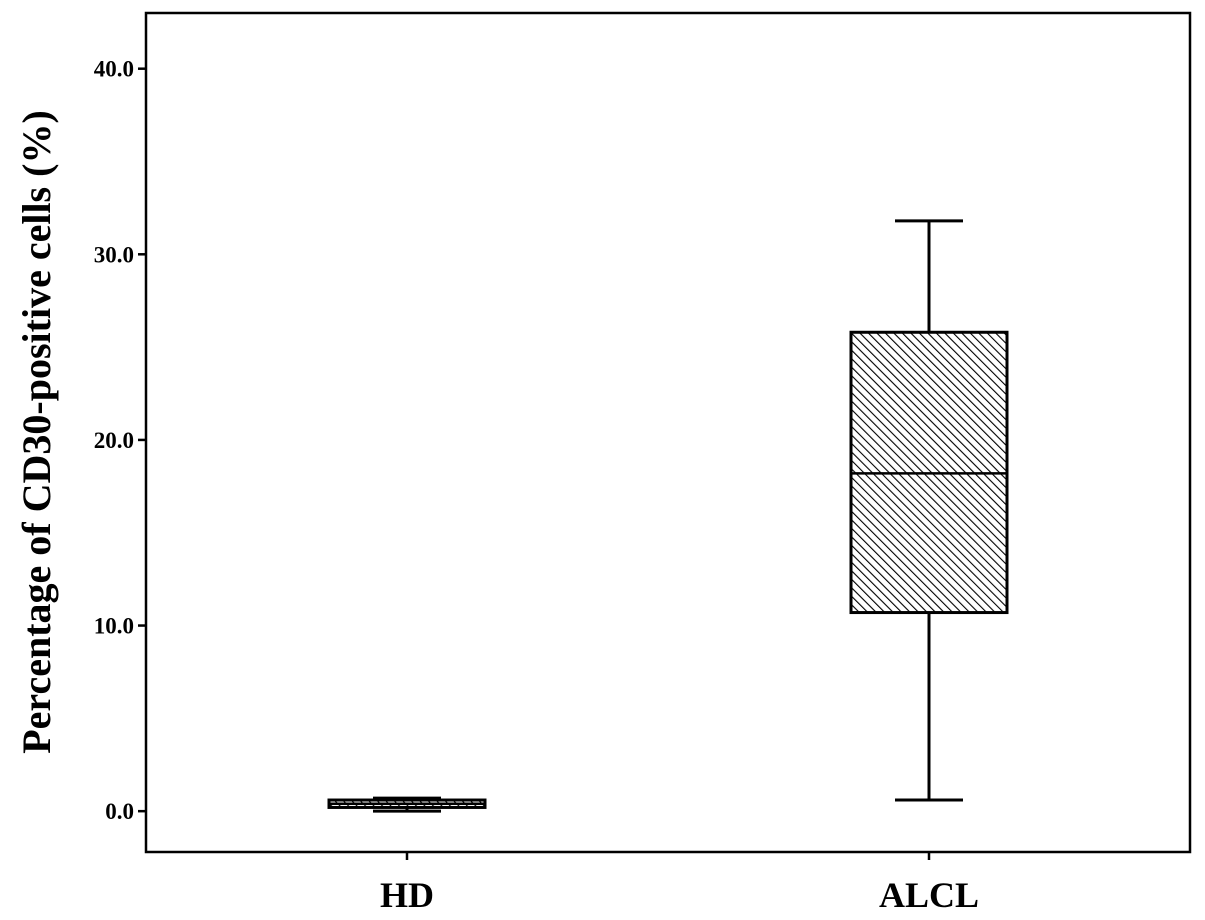 This screenshot has height=920, width=1205. Describe the element at coordinates (119, 811) in the screenshot. I see `y-tick-label-0: 0.0` at that location.